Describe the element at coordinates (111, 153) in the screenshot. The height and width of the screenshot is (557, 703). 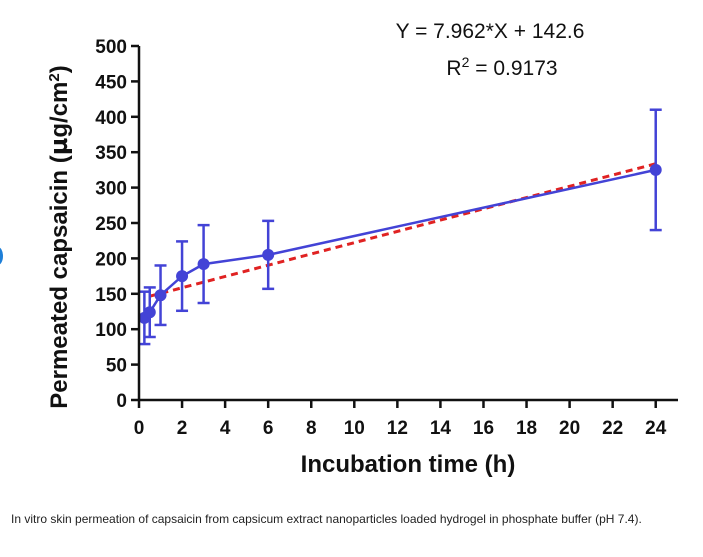
I see `y-tick-label: 350` at that location.